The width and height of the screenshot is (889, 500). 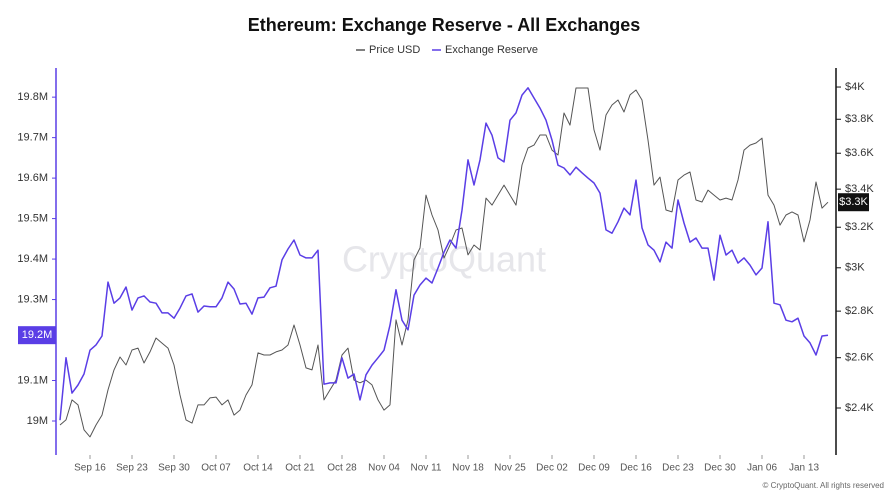 I want to click on y-tick-label: 19.6M, so click(x=32, y=178).